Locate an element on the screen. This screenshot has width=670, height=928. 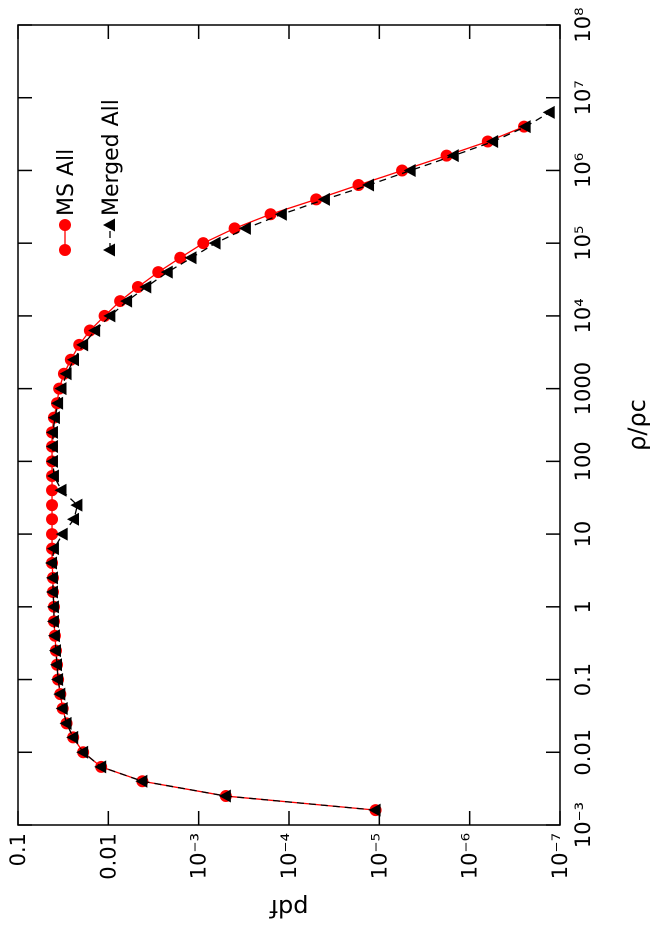
x-tick-label: 10⁷ is located at coordinates (583, 97).